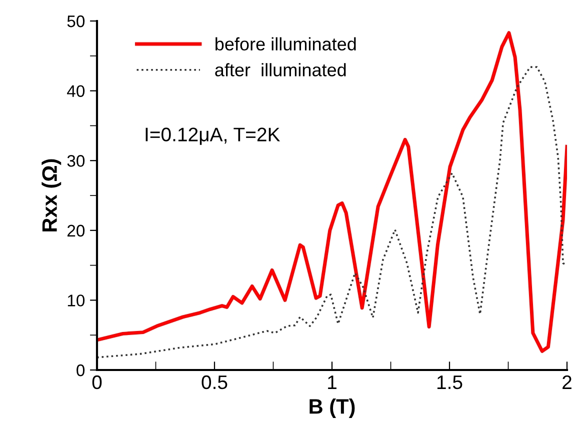 The width and height of the screenshot is (574, 447). What do you see at coordinates (76, 91) in the screenshot?
I see `y-tick-label: 40` at bounding box center [76, 91].